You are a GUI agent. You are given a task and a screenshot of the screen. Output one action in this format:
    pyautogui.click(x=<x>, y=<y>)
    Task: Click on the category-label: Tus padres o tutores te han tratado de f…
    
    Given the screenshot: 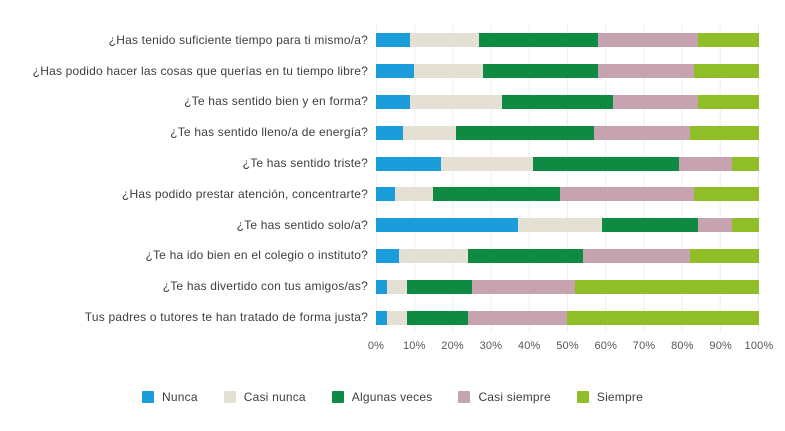 What is the action you would take?
    pyautogui.click(x=226, y=316)
    